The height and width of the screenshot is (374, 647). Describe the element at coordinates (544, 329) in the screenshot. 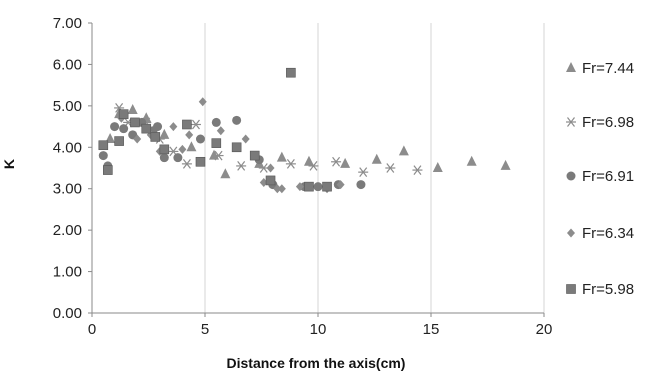

I see `x-tick-label: 20` at that location.